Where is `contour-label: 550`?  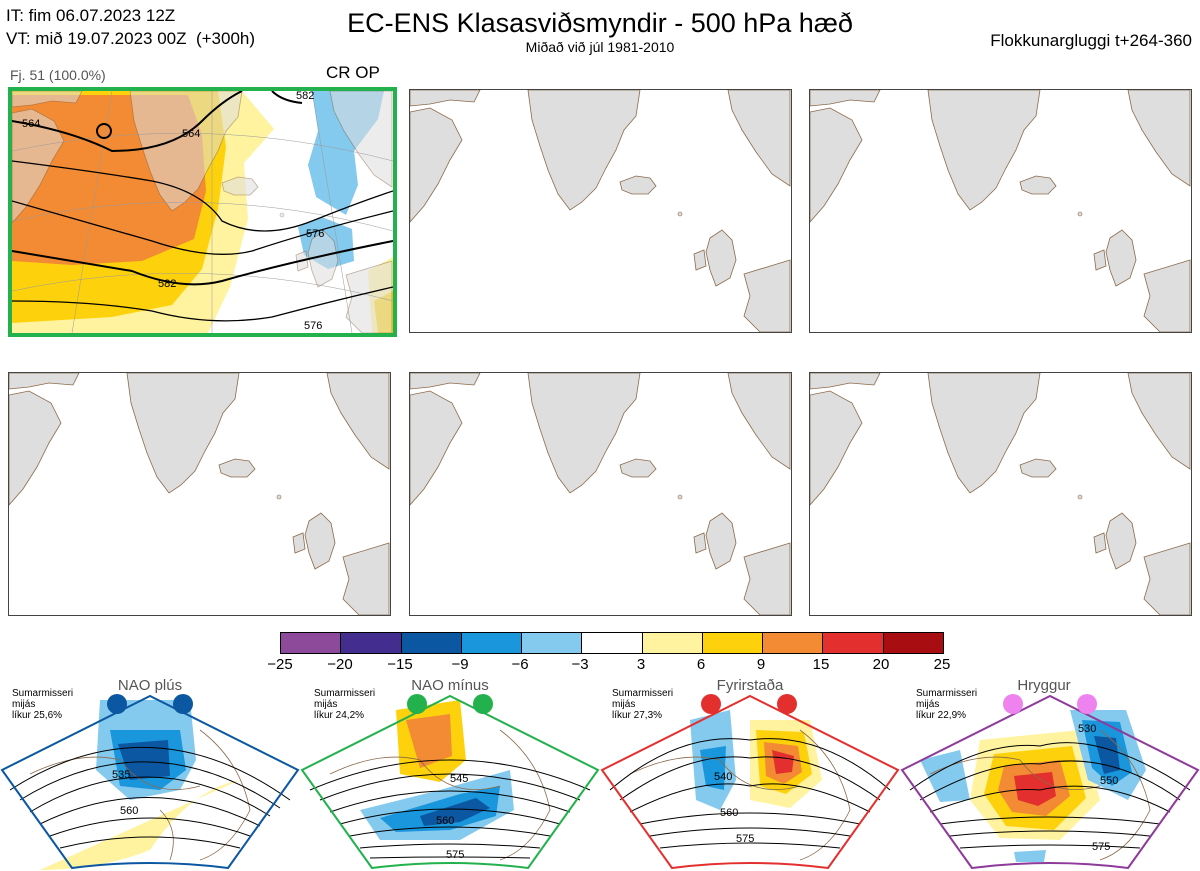
contour-label: 550 is located at coordinates (1109, 781).